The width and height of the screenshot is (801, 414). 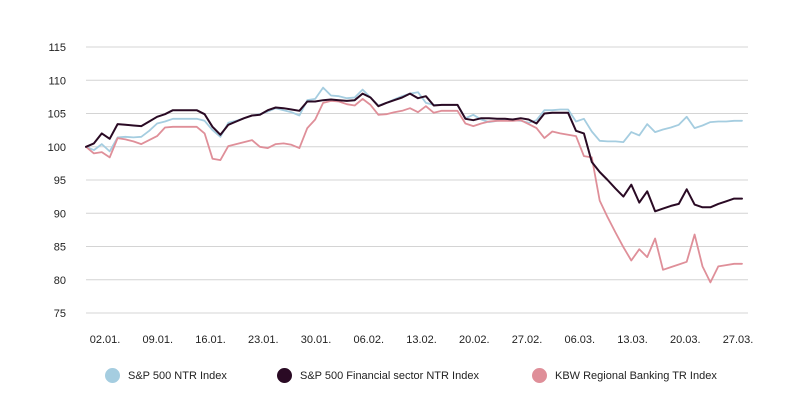 I want to click on legend-item-sp500: S&P 500 NTR Index, so click(x=166, y=375).